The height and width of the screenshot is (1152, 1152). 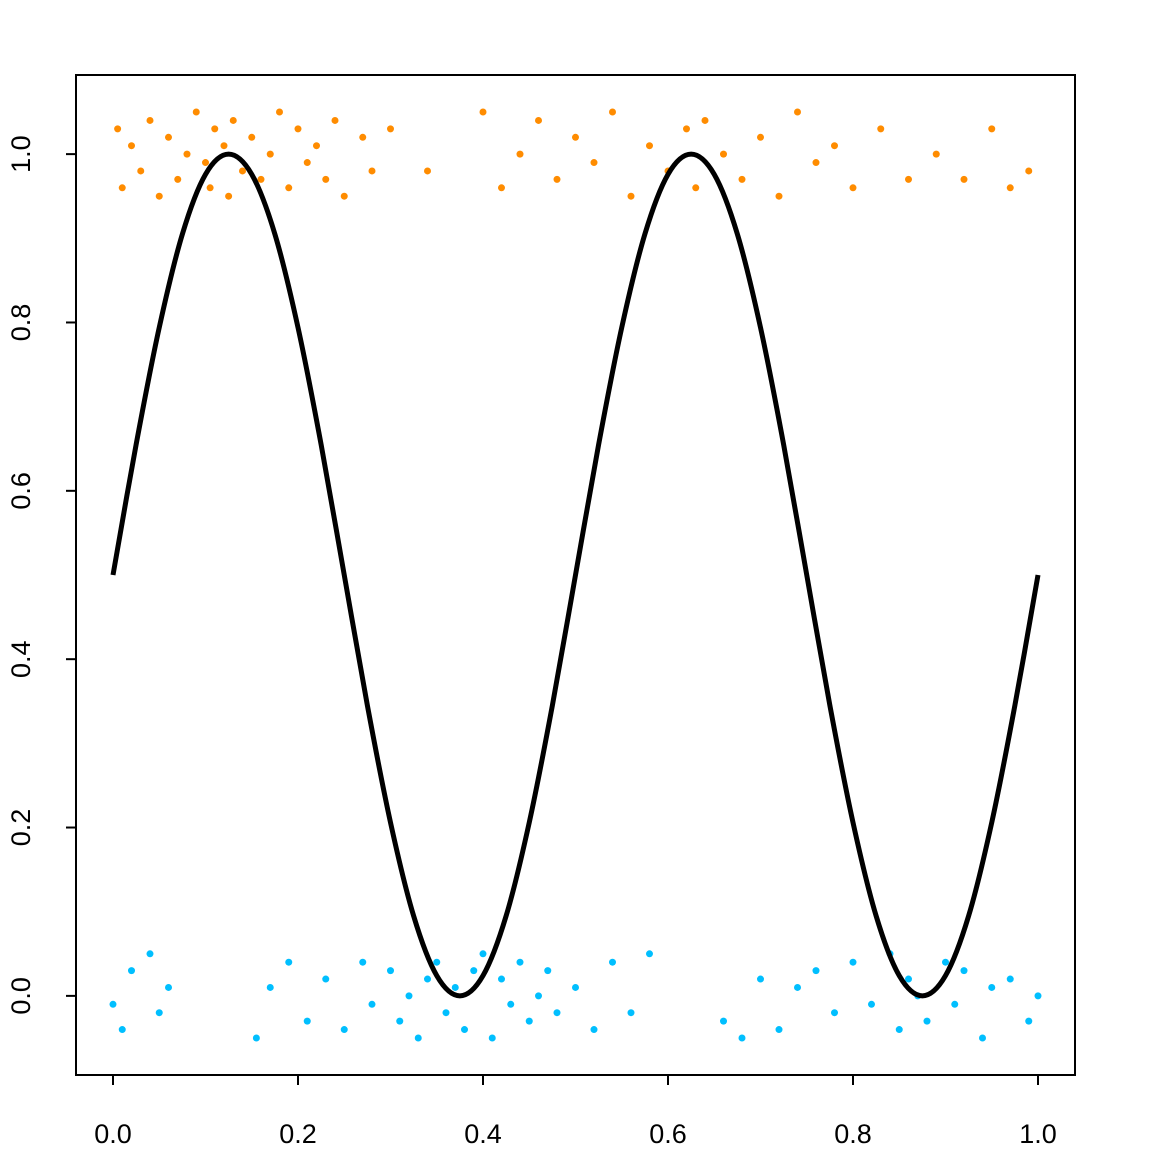 What do you see at coordinates (21, 154) in the screenshot?
I see `y-tick-label: 1.0` at bounding box center [21, 154].